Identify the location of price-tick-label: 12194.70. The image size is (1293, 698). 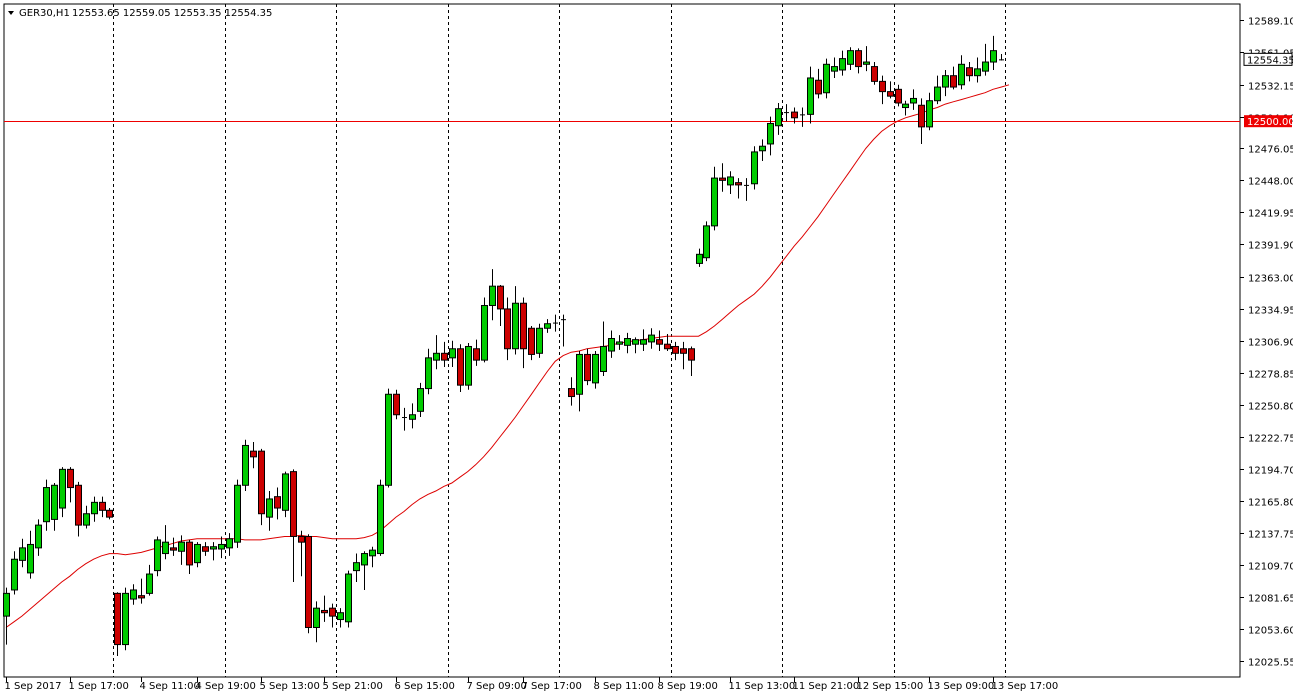
(1270, 471).